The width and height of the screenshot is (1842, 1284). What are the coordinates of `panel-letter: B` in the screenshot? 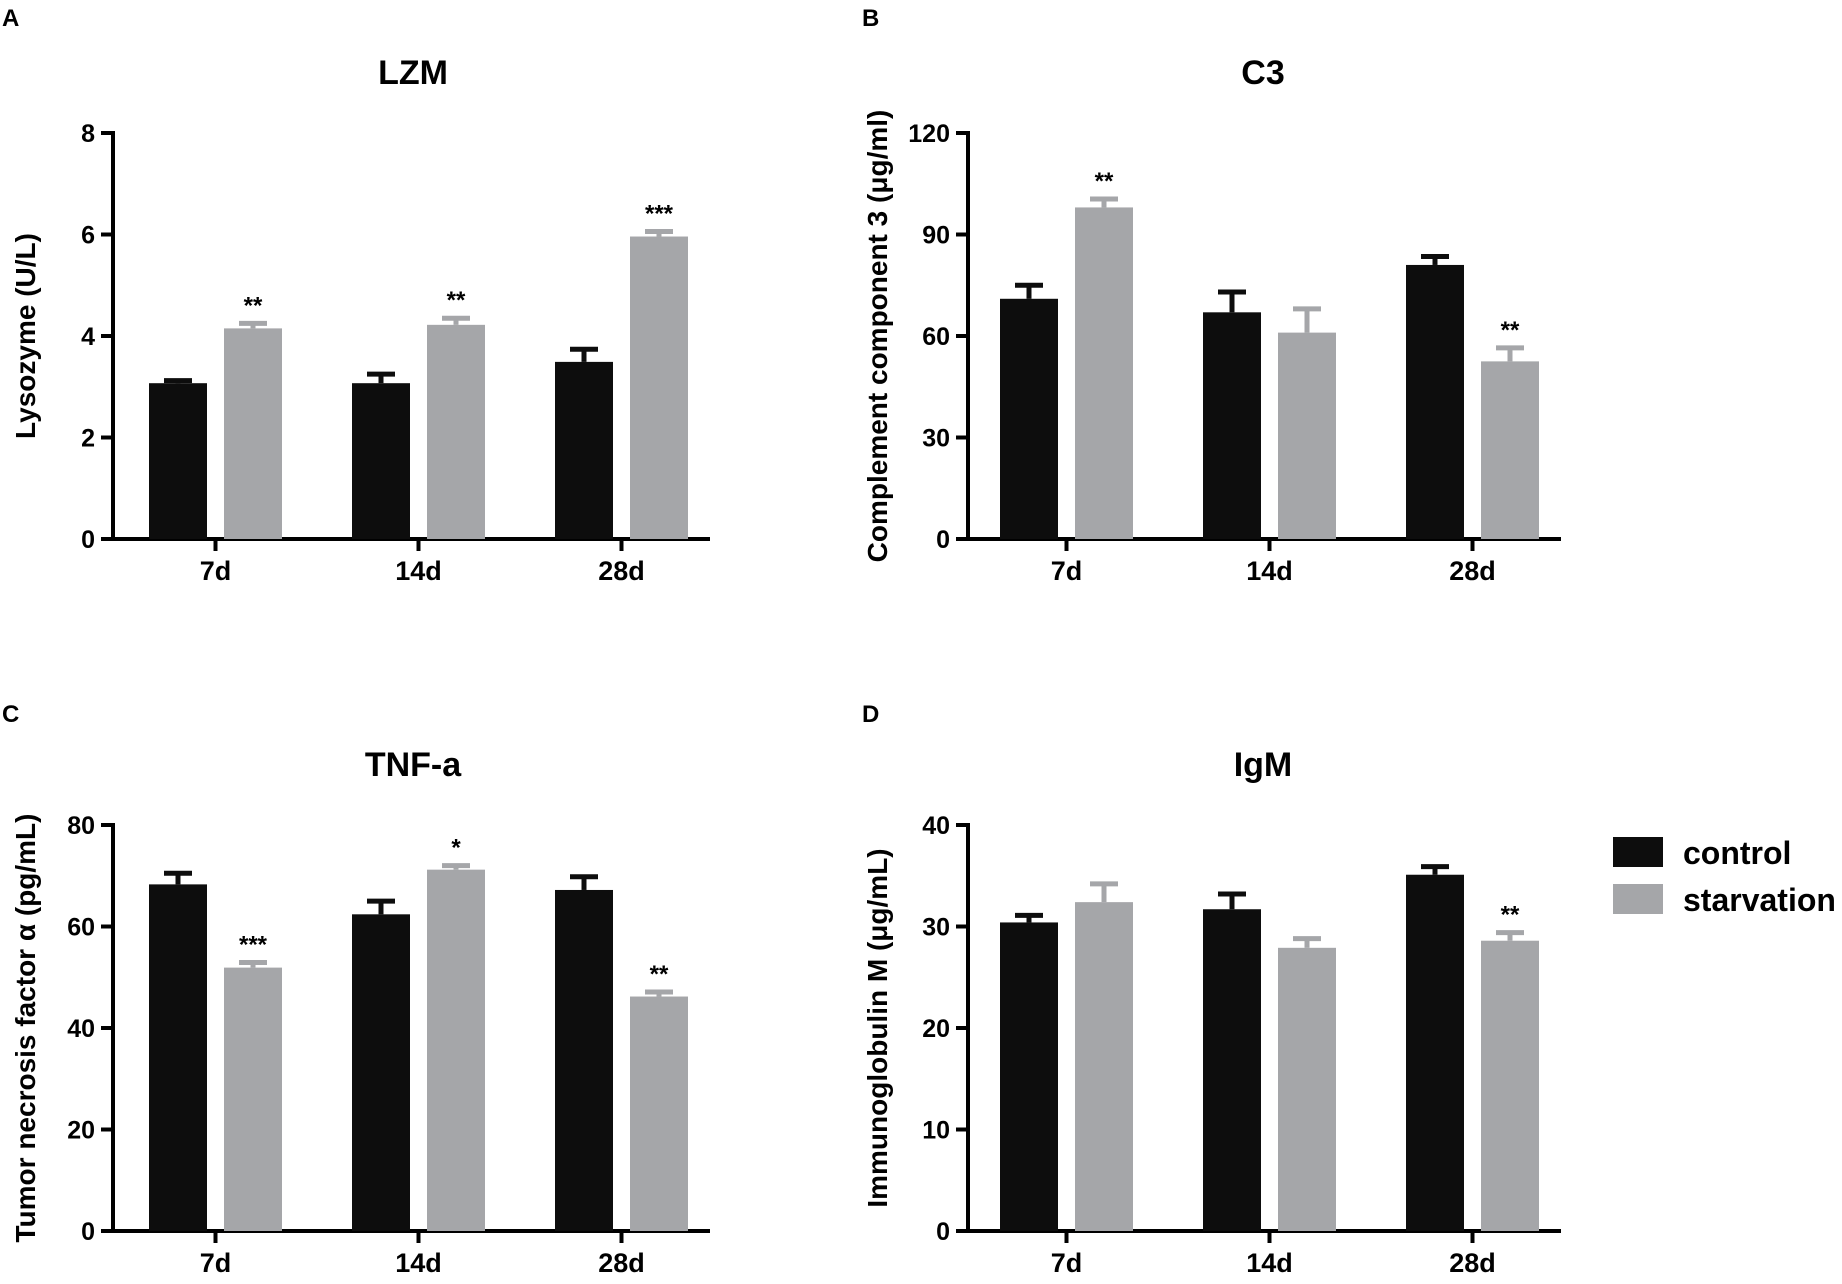 It's located at (870, 18).